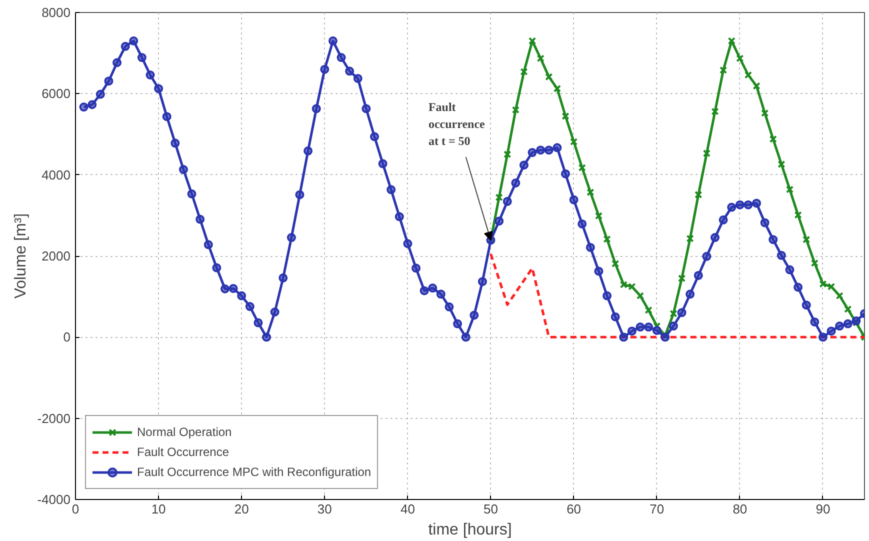 The height and width of the screenshot is (541, 869). I want to click on x-tick-label: 70, so click(657, 509).